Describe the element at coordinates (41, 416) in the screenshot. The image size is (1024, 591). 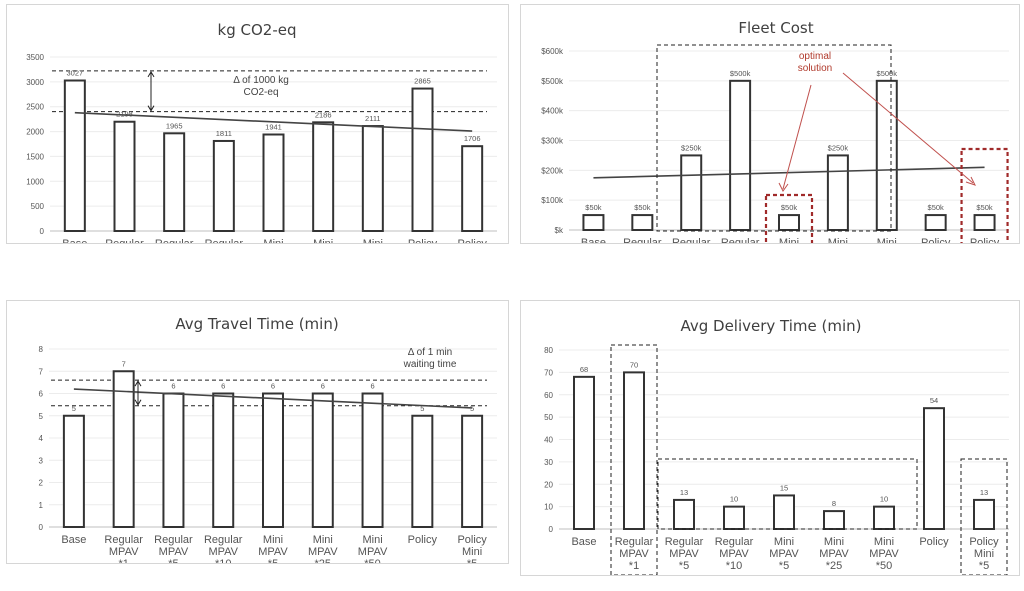
I see `y-tick-label: 5` at that location.